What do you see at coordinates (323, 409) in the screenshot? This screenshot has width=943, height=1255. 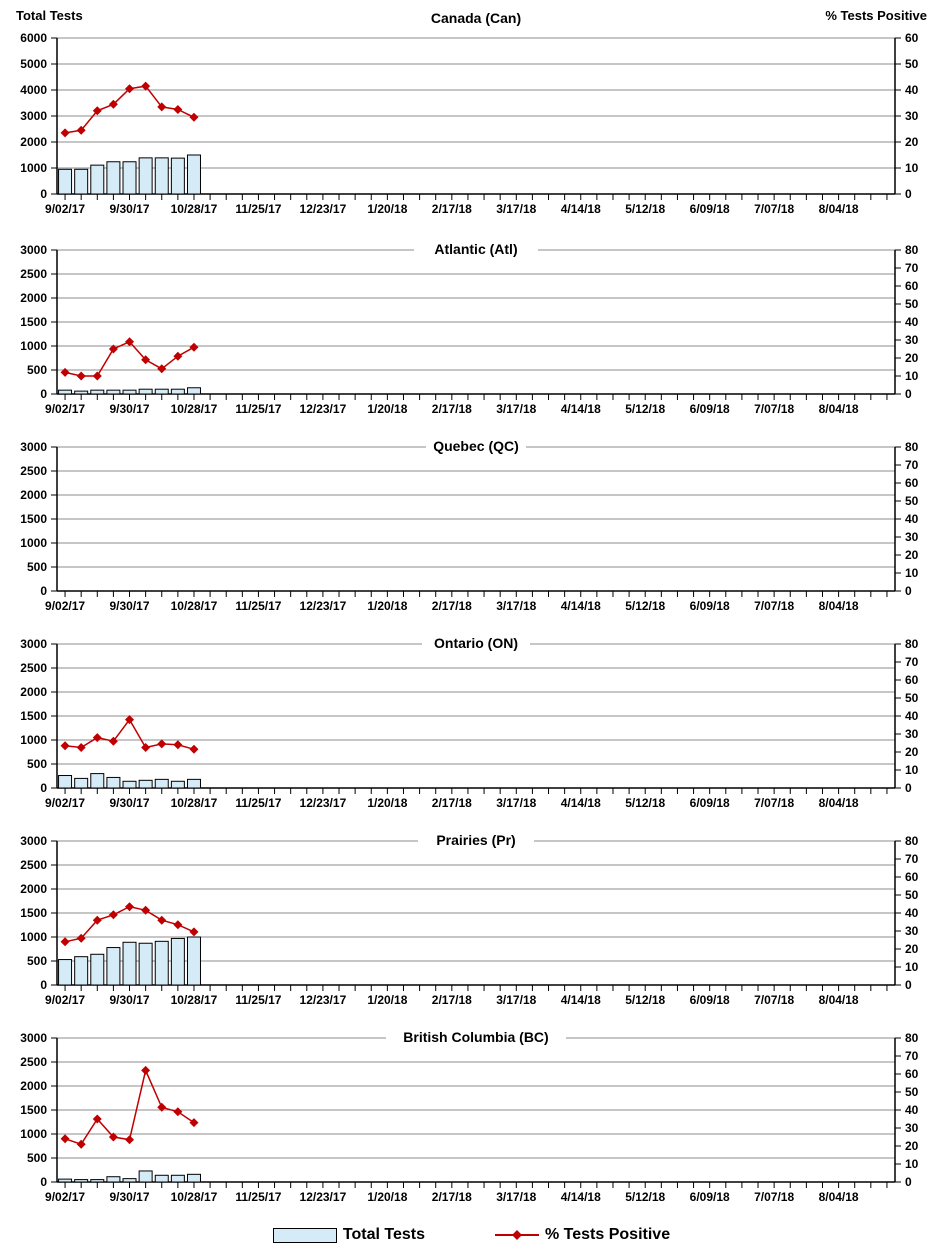 I see `x-tick-label: 12/23/17` at bounding box center [323, 409].